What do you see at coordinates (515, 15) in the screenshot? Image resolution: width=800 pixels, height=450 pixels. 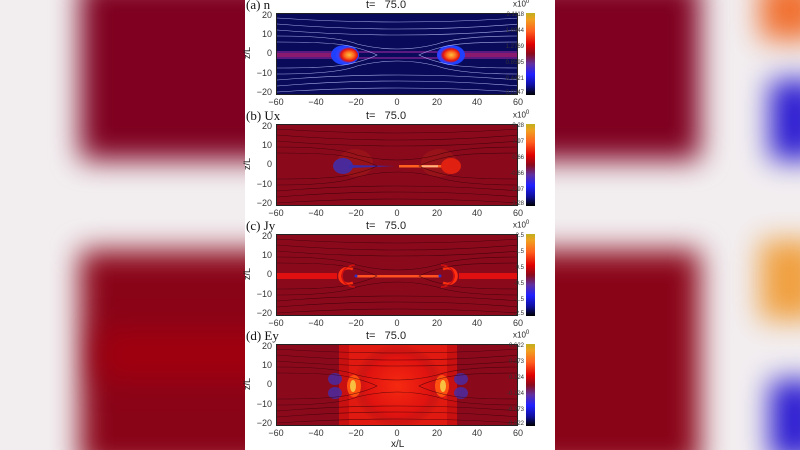 I see `colorbar-tick: 2.1118` at bounding box center [515, 15].